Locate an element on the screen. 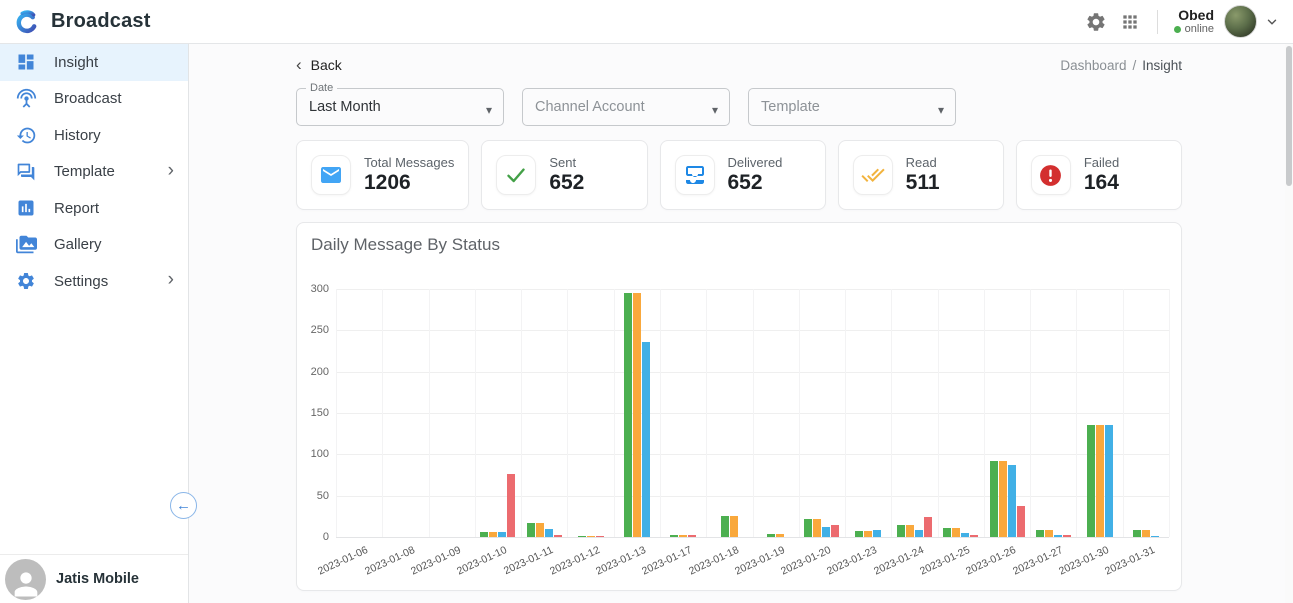  user-name: Obed is located at coordinates (1196, 15).